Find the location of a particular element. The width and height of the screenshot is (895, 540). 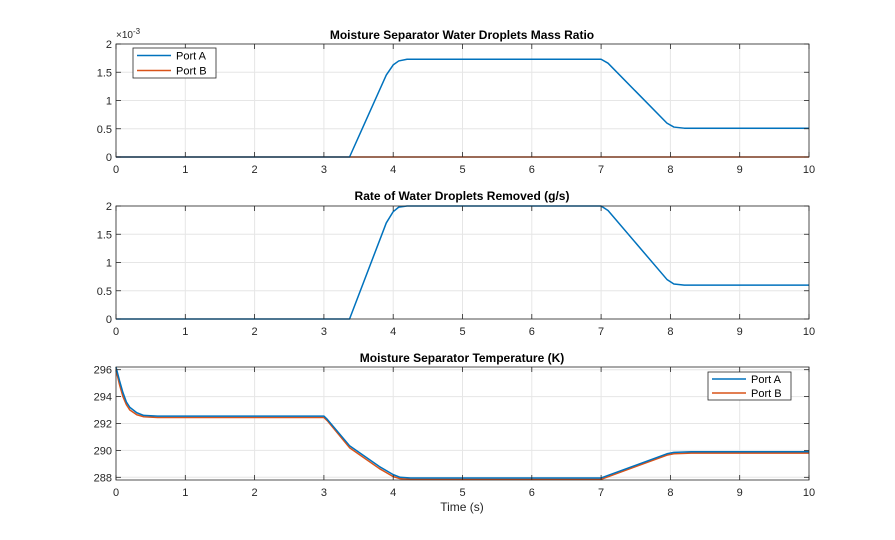

y-exponent-label: ×10⁻³ is located at coordinates (128, 34).